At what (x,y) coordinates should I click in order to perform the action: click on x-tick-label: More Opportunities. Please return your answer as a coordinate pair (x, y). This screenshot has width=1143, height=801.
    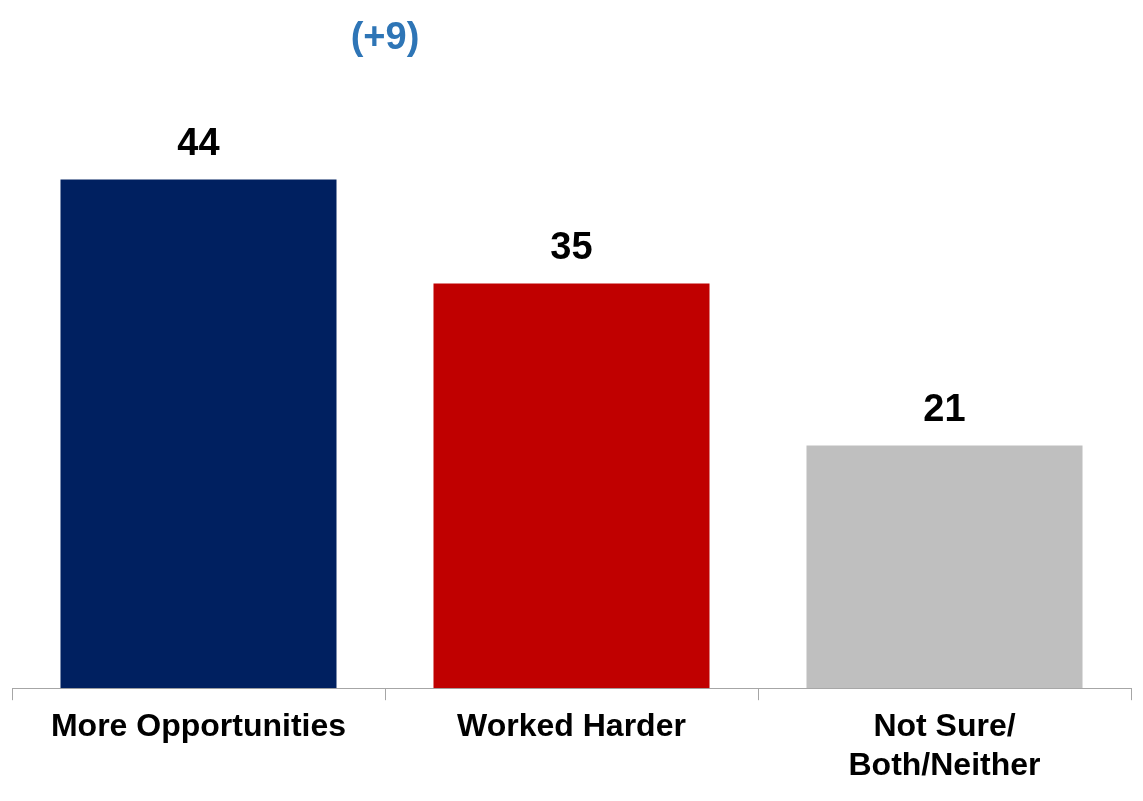
    Looking at the image, I should click on (198, 725).